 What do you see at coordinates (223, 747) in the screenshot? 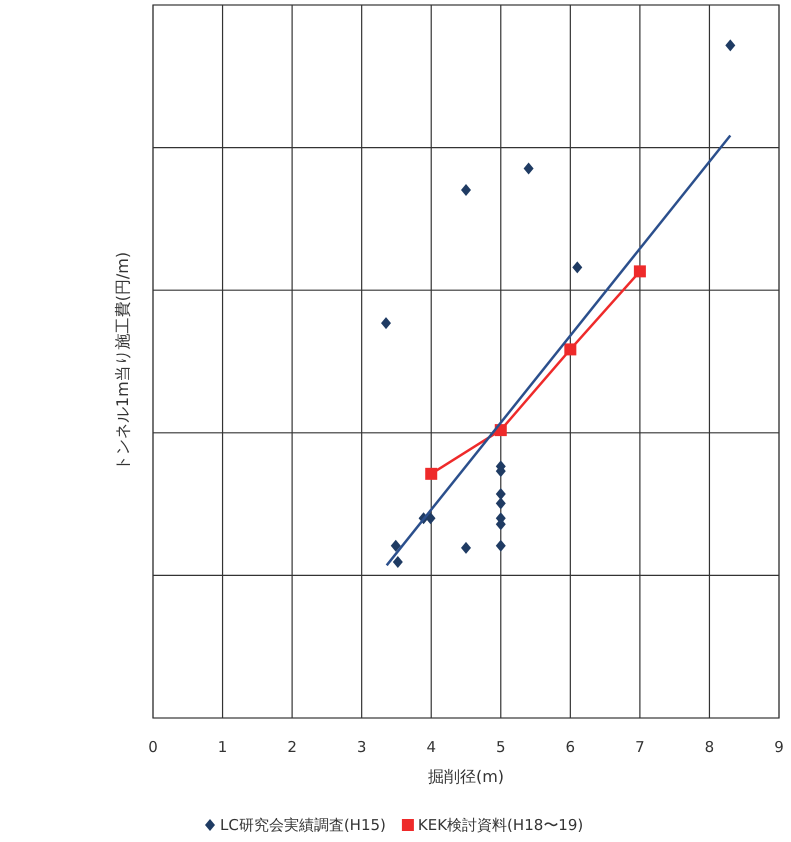
I see `x-tick-label: 1` at bounding box center [223, 747].